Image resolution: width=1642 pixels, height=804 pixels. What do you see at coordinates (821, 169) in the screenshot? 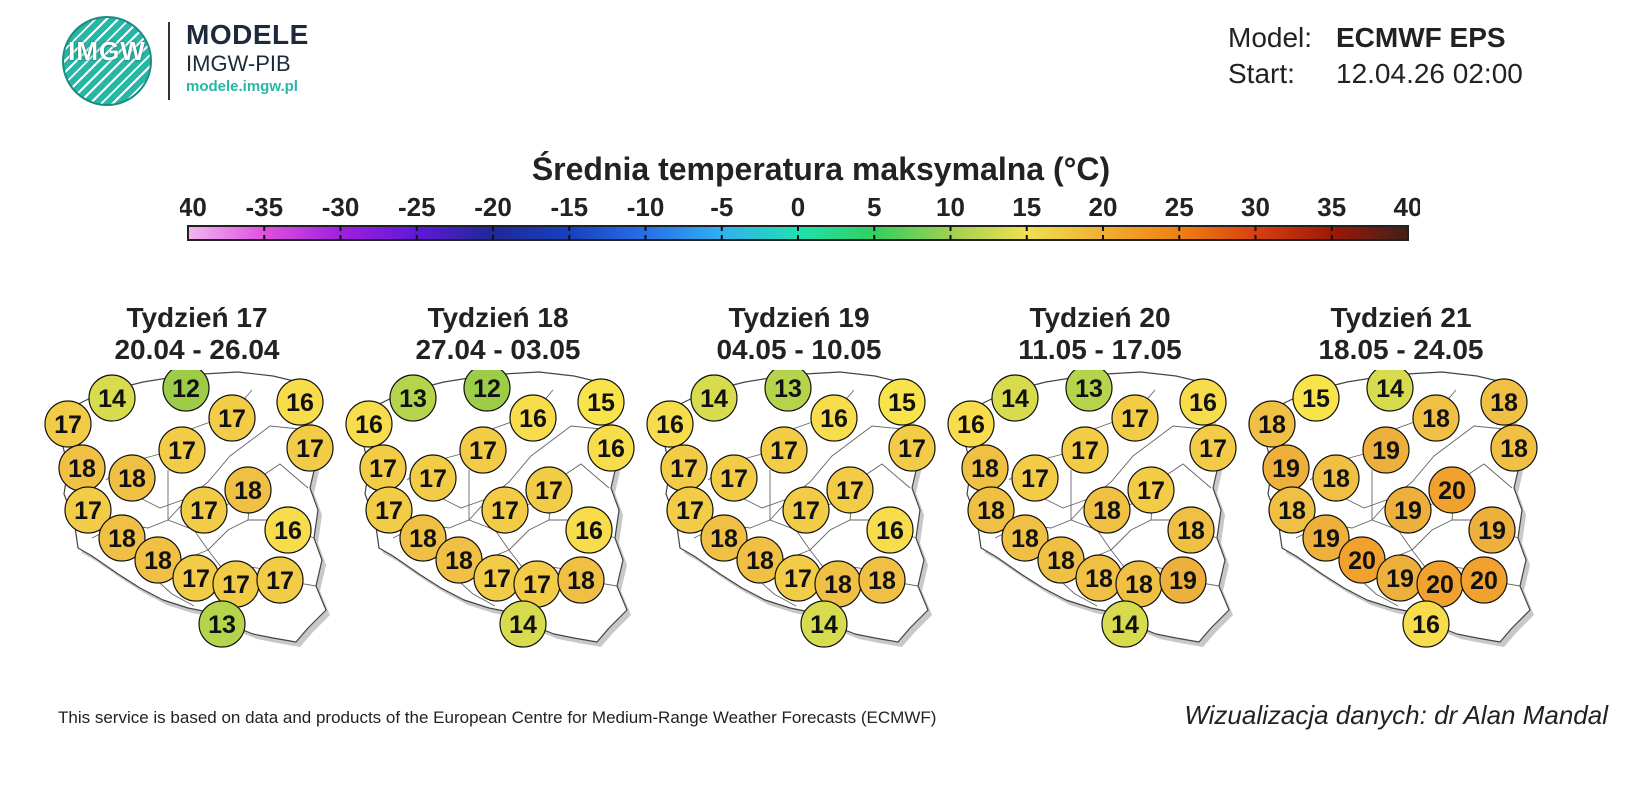
I see `page-title: Średnia temperatura maksymalna (°C)` at bounding box center [821, 169].